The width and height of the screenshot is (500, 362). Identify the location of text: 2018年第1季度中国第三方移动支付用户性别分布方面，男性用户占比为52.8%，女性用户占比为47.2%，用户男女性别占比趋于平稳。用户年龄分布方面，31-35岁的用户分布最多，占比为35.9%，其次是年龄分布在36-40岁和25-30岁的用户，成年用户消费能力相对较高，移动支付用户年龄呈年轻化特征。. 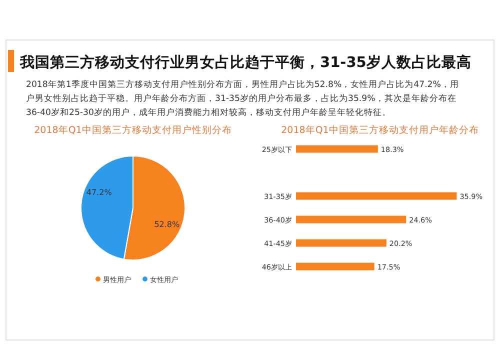
(243, 99).